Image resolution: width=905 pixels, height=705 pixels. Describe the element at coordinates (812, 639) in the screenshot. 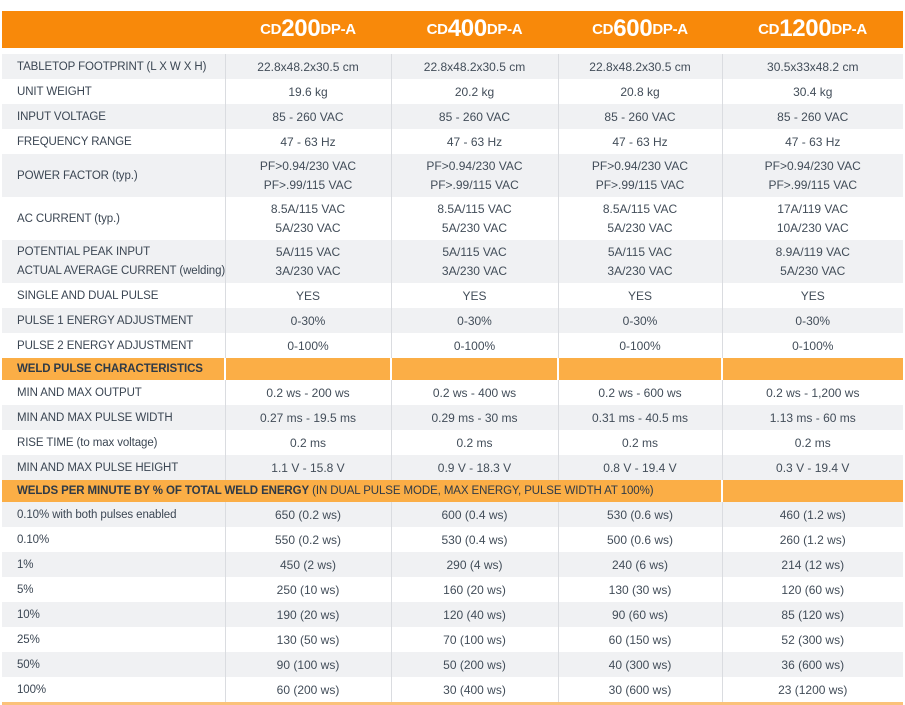

I see `spec-value: 52 (300 ws)` at that location.